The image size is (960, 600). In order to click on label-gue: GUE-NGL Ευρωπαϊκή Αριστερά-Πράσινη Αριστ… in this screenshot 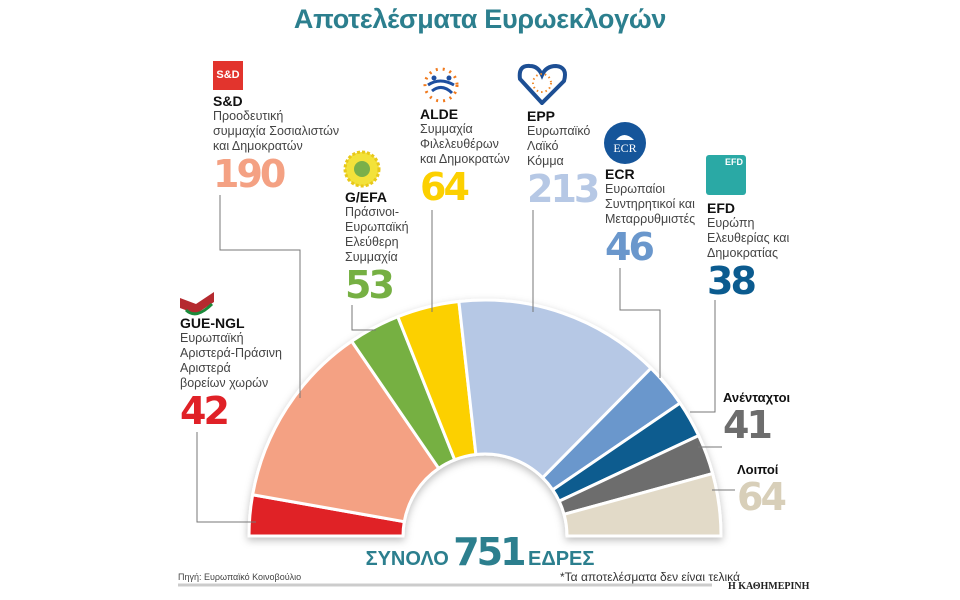, I will do `click(231, 374)`.